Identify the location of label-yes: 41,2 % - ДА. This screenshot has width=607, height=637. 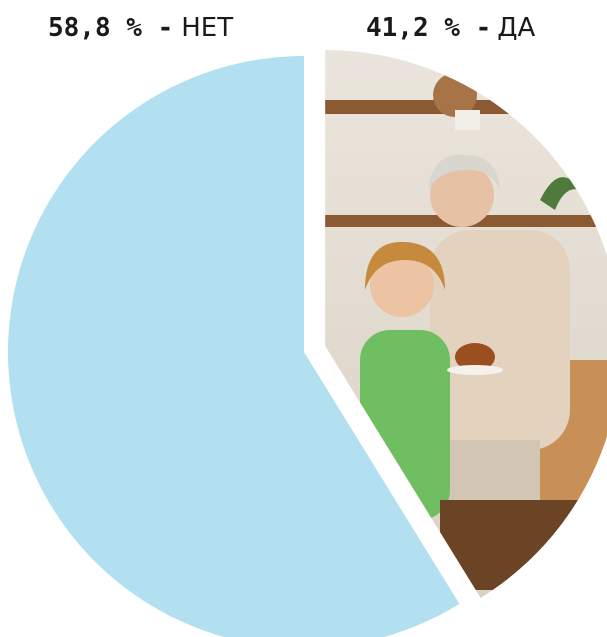
(451, 28).